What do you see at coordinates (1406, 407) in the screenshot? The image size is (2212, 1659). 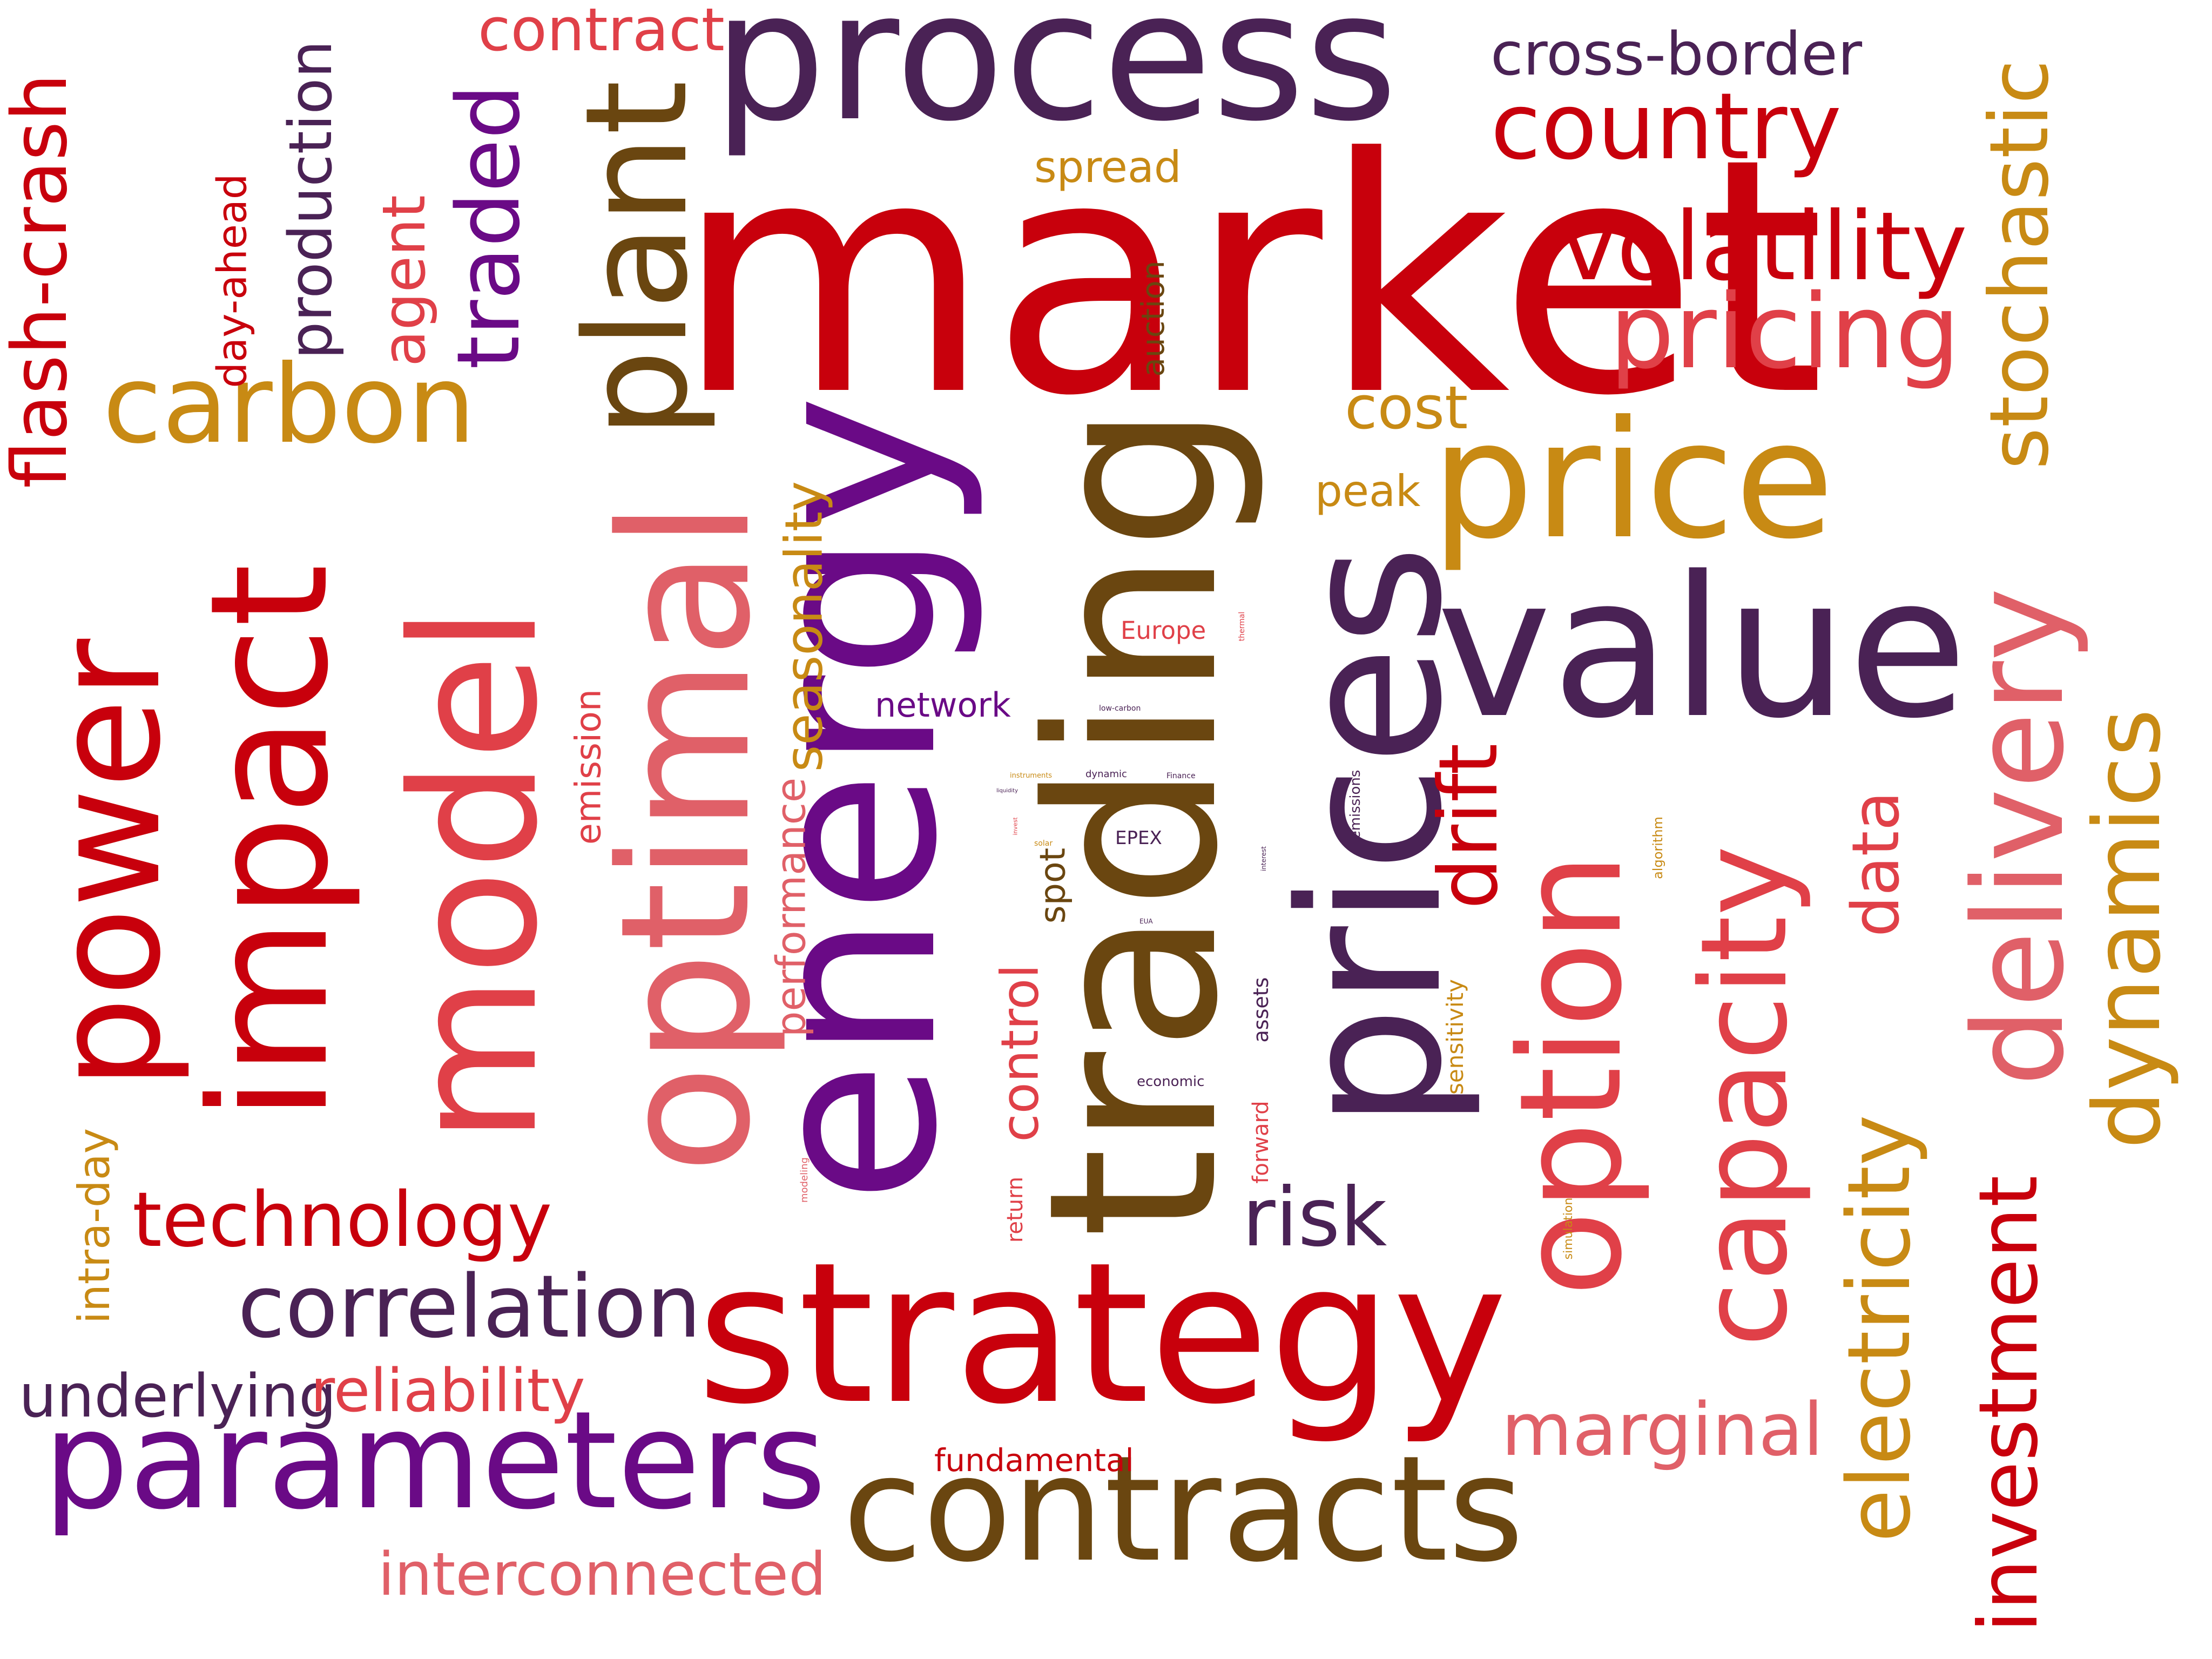 I see `word-cost: cost` at bounding box center [1406, 407].